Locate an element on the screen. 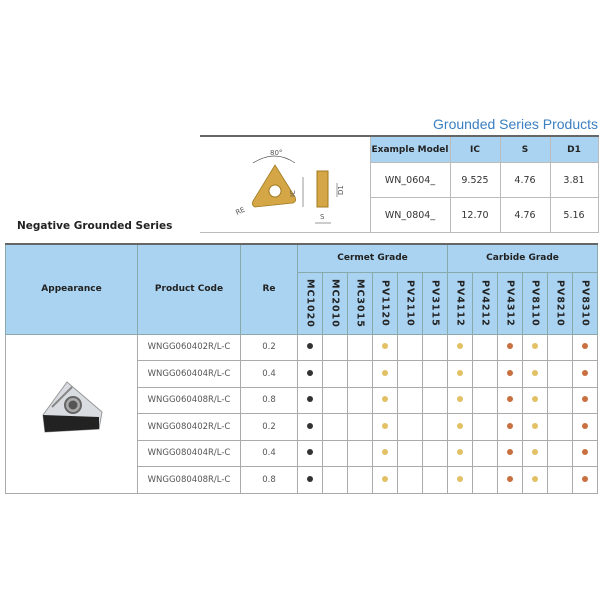  products-title: Grounded Series Products is located at coordinates (515, 124).